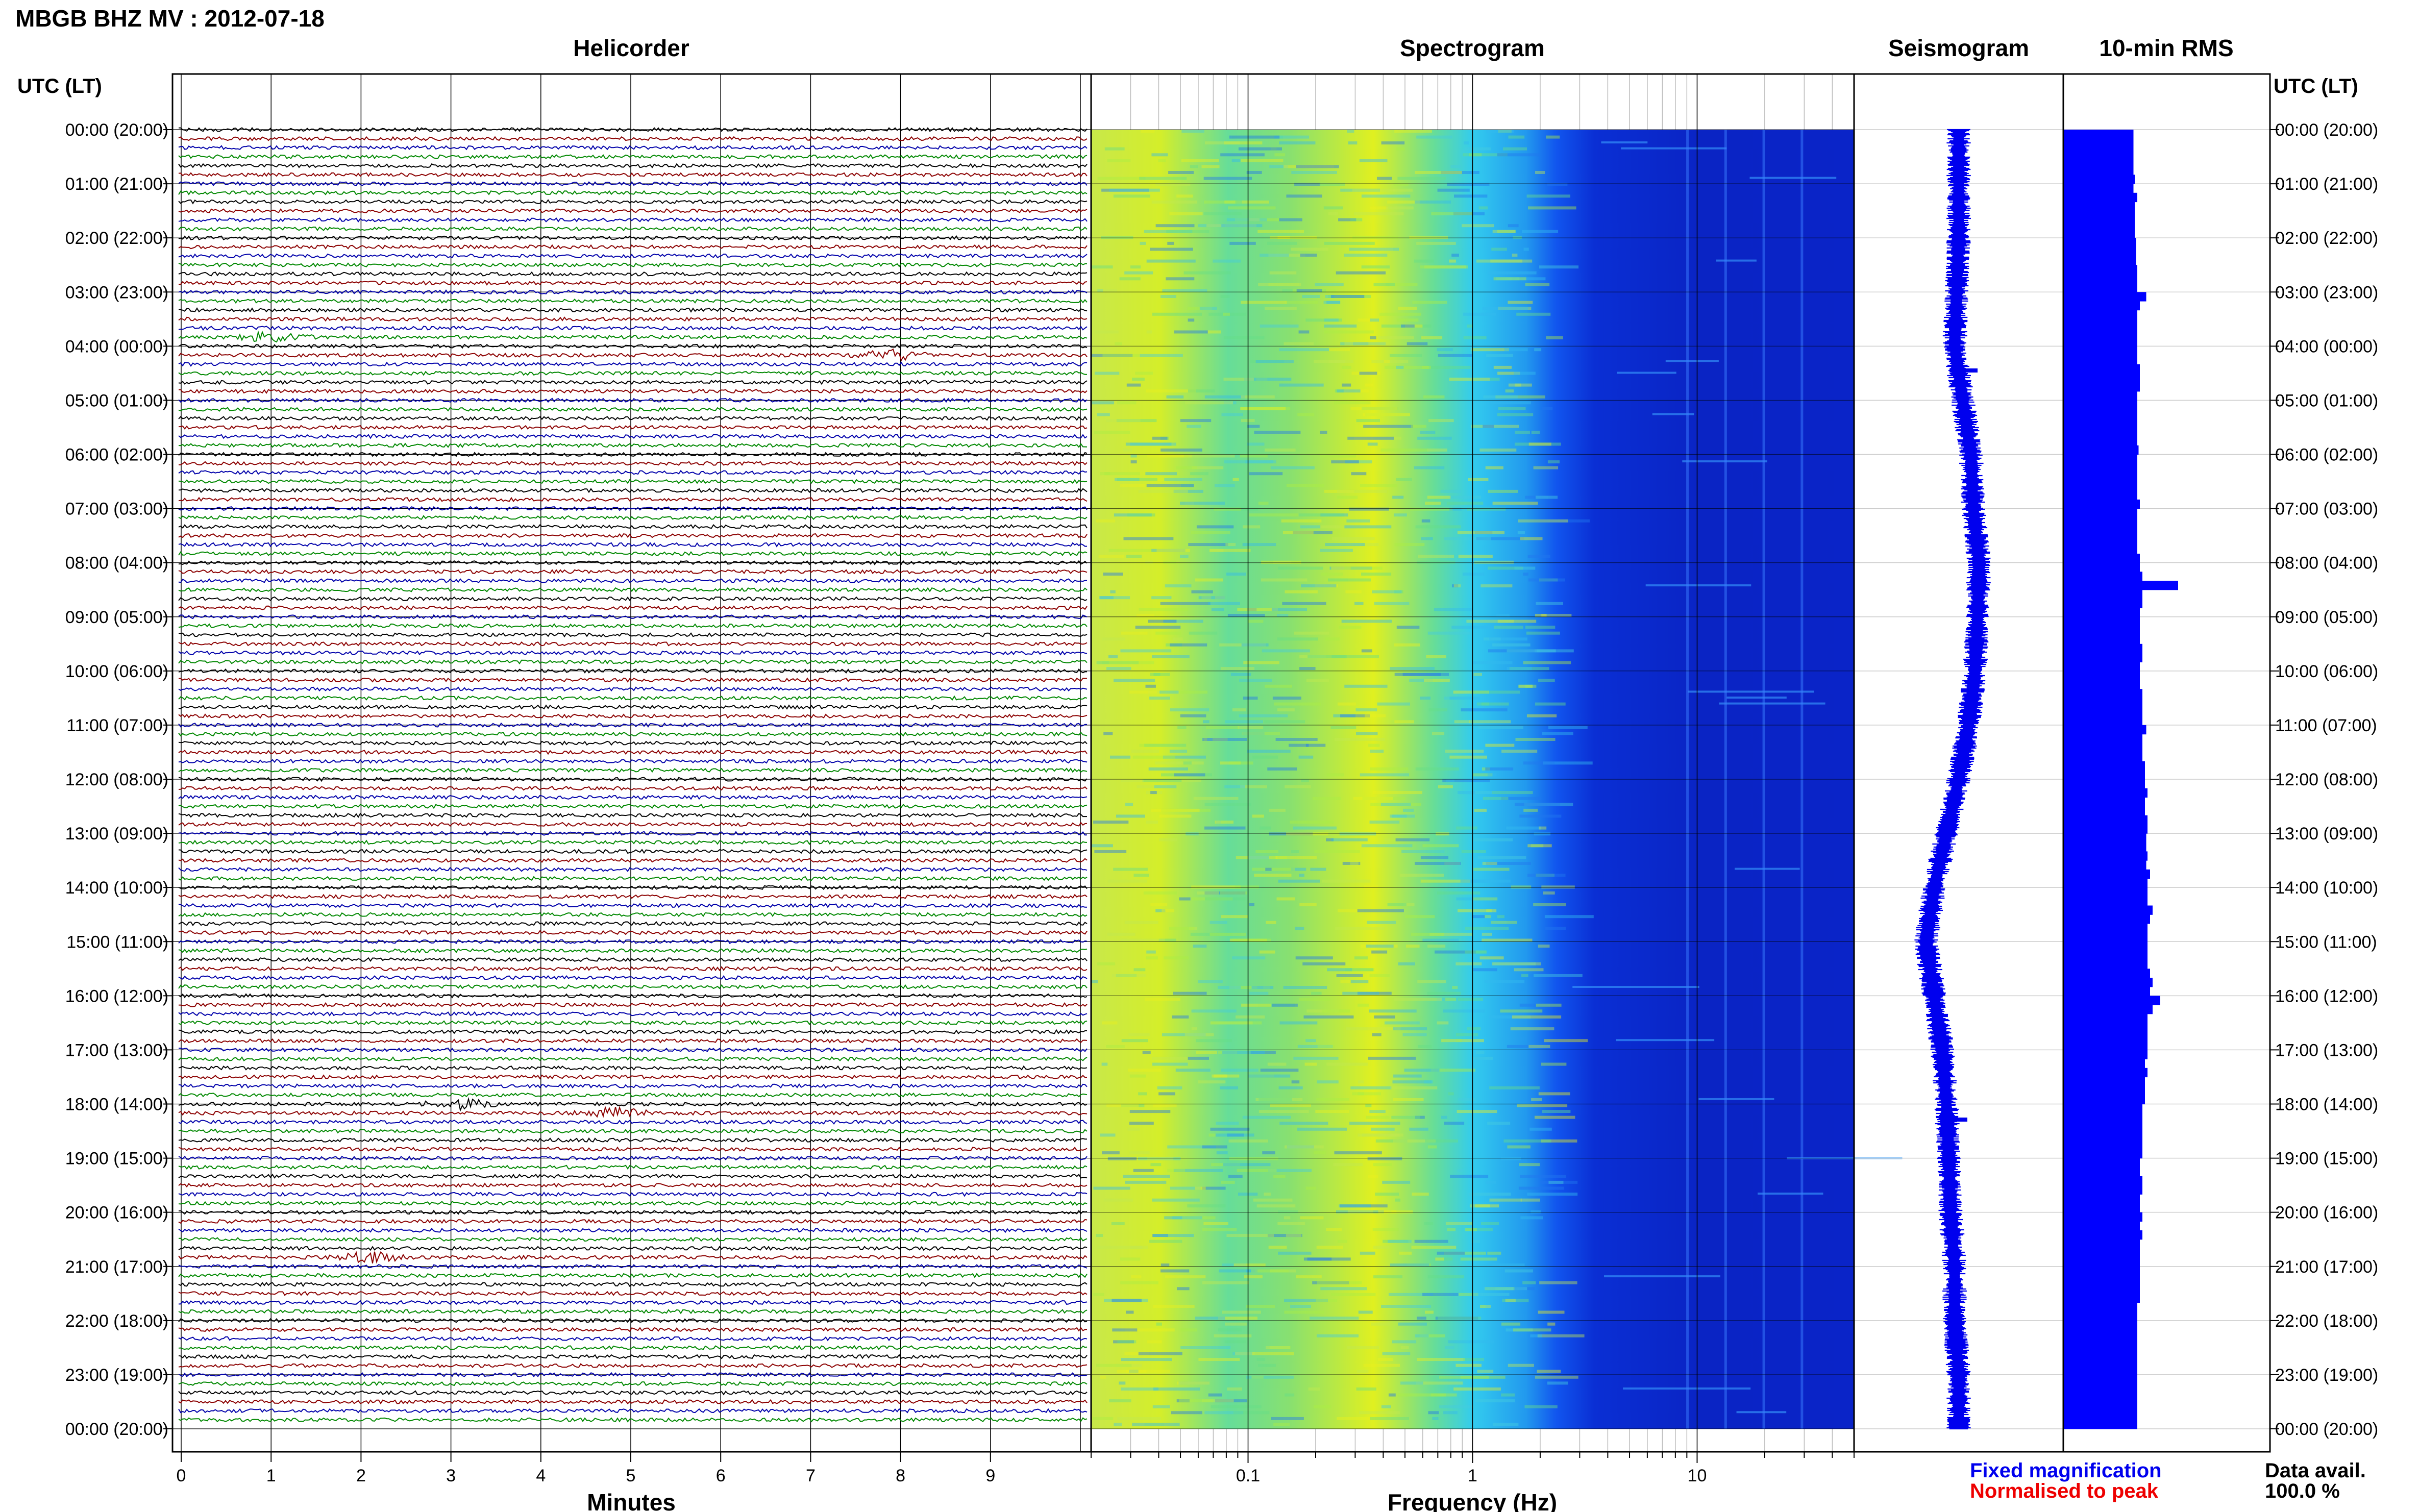 Image resolution: width=2419 pixels, height=1512 pixels. What do you see at coordinates (117, 725) in the screenshot?
I see `time-label-left: 11:00 (07:00)` at bounding box center [117, 725].